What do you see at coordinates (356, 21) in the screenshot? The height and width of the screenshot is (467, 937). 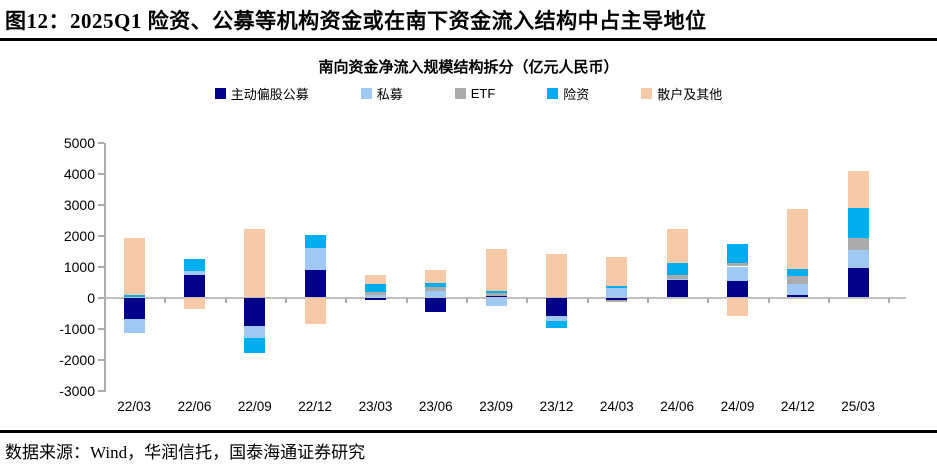 I see `figure-title: 图12：2025Q1 险资、公募等机构资金或在南下资金流入结构中占主导地位` at bounding box center [356, 21].